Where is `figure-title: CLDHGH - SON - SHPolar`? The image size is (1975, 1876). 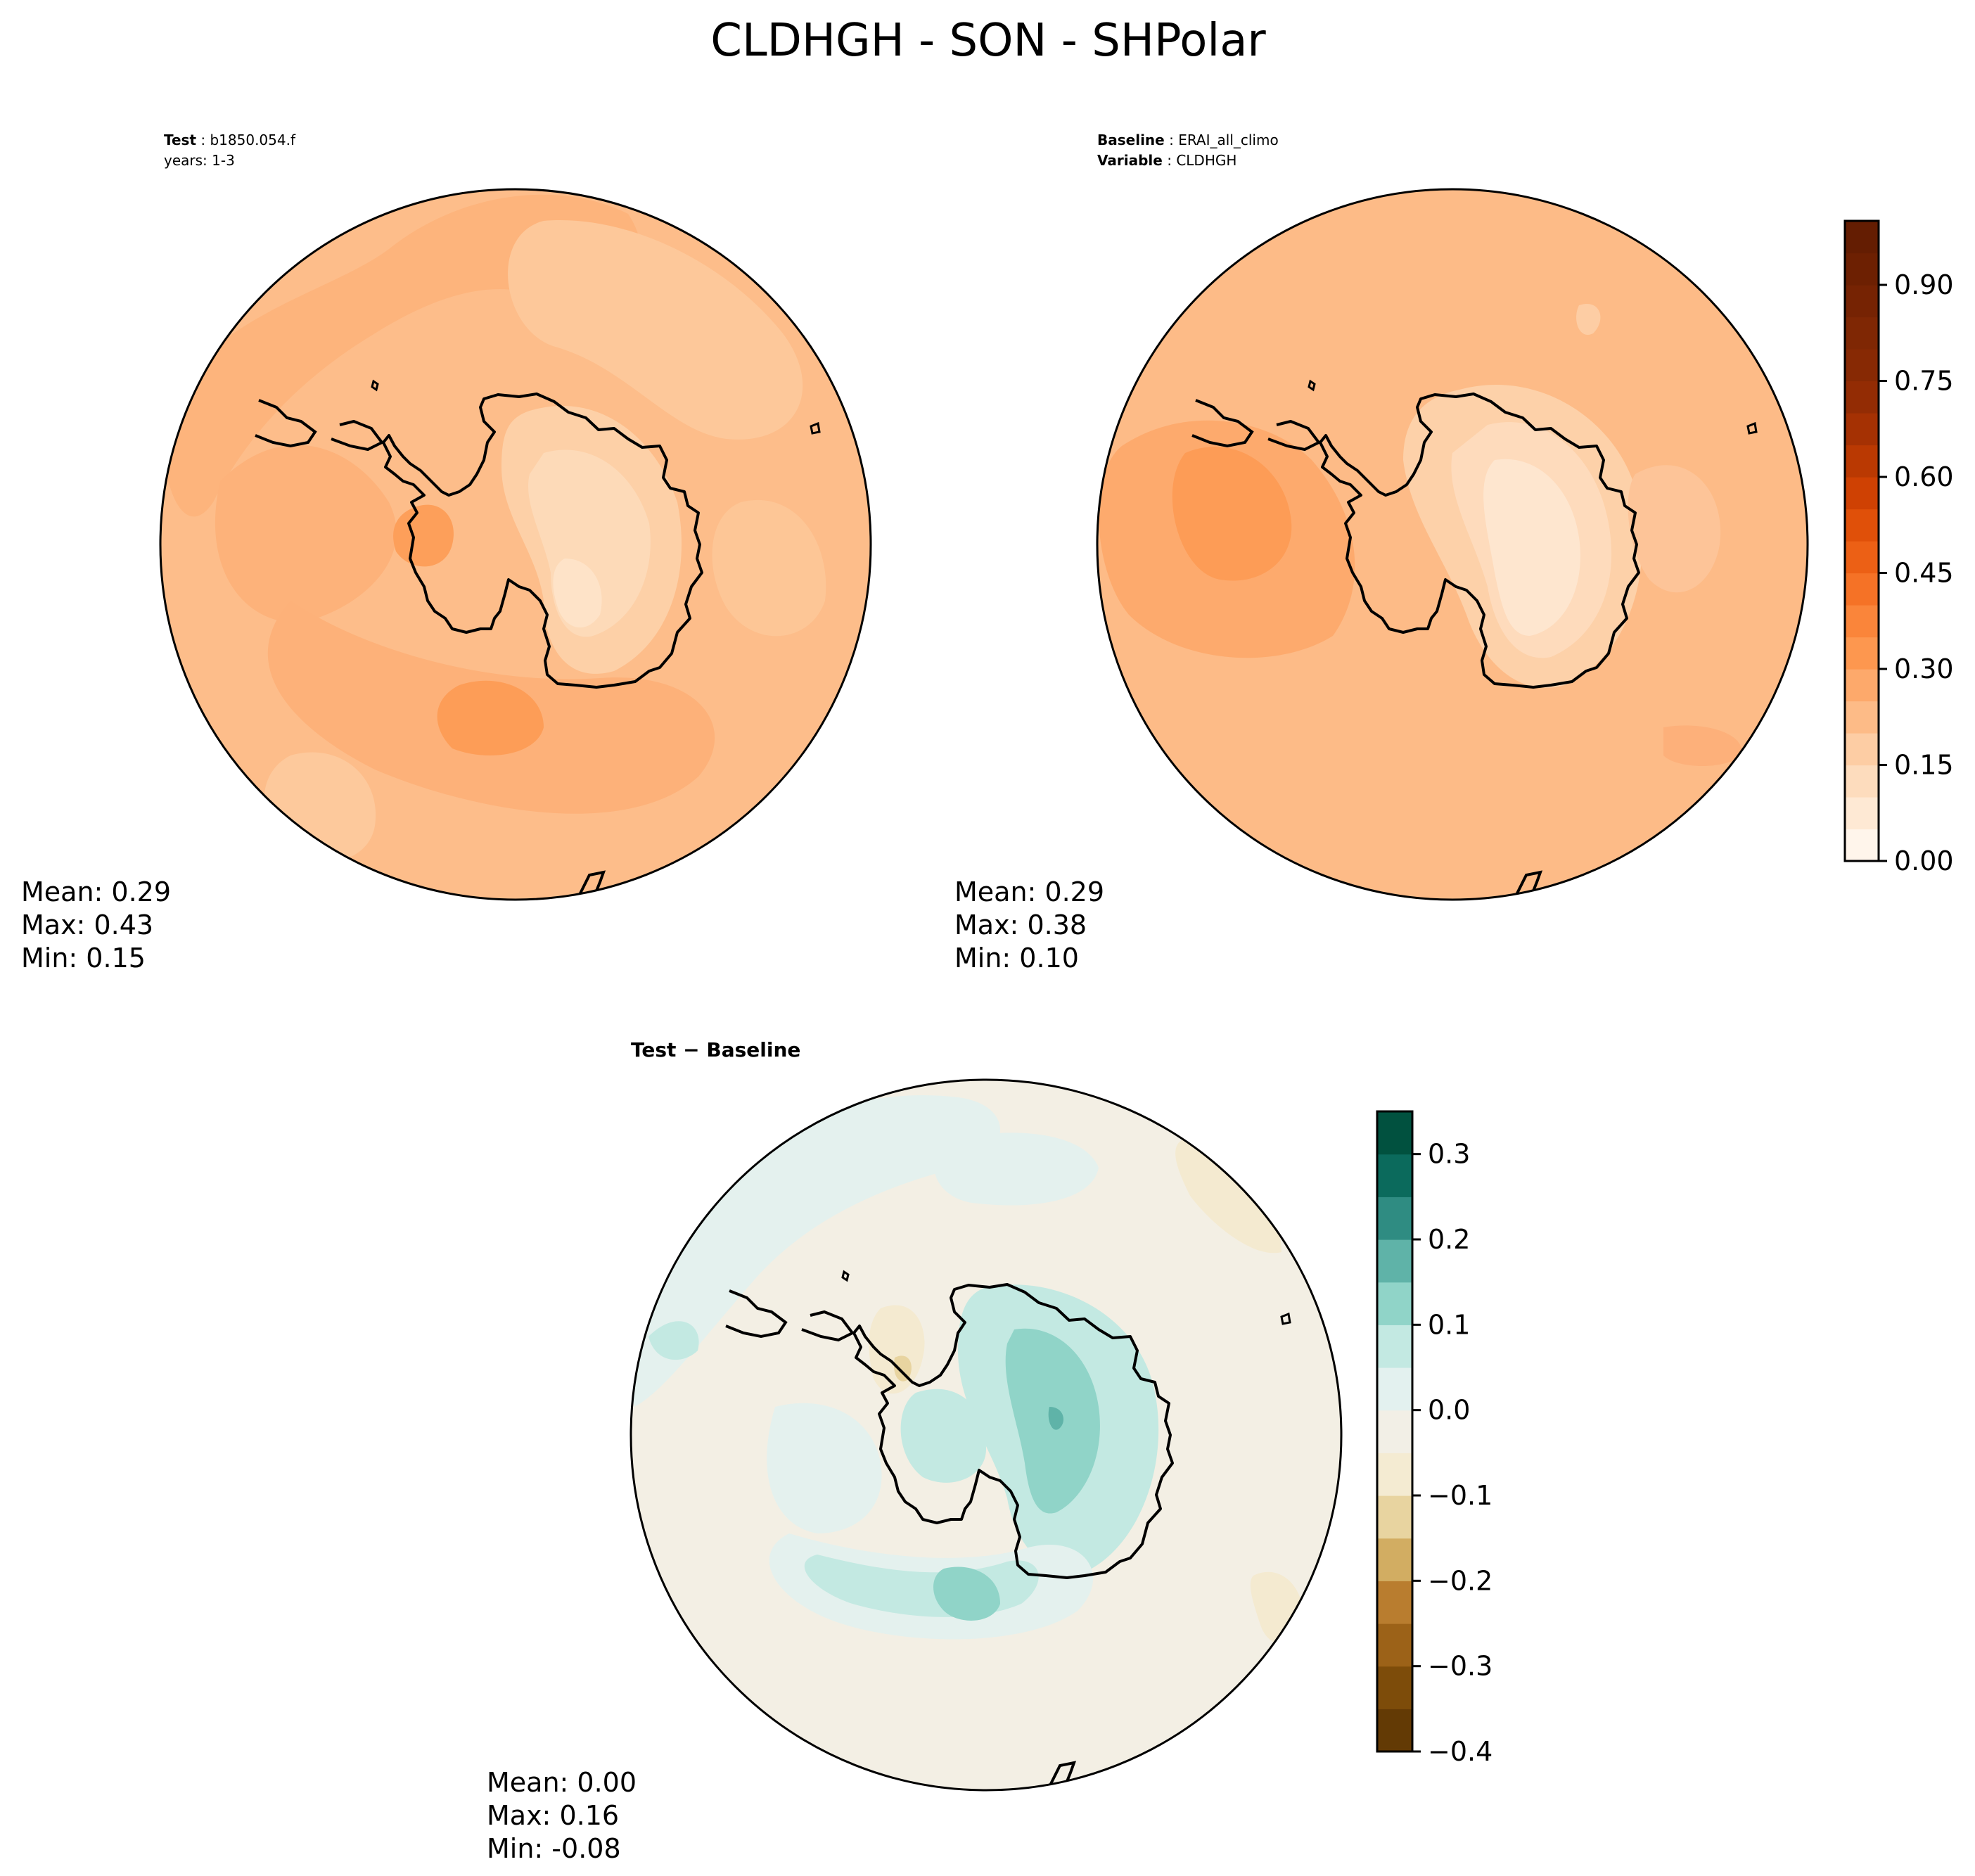 figure-title: CLDHGH - SON - SHPolar is located at coordinates (988, 41).